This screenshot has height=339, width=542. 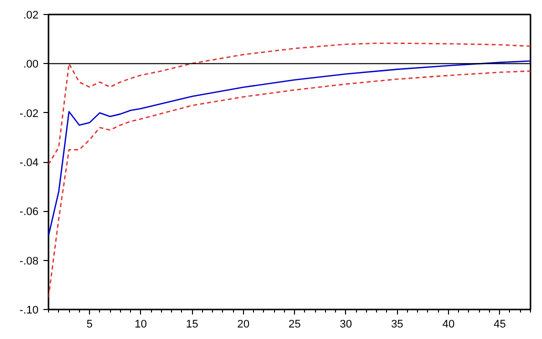 I want to click on x-tick-label: 40, so click(x=448, y=324).